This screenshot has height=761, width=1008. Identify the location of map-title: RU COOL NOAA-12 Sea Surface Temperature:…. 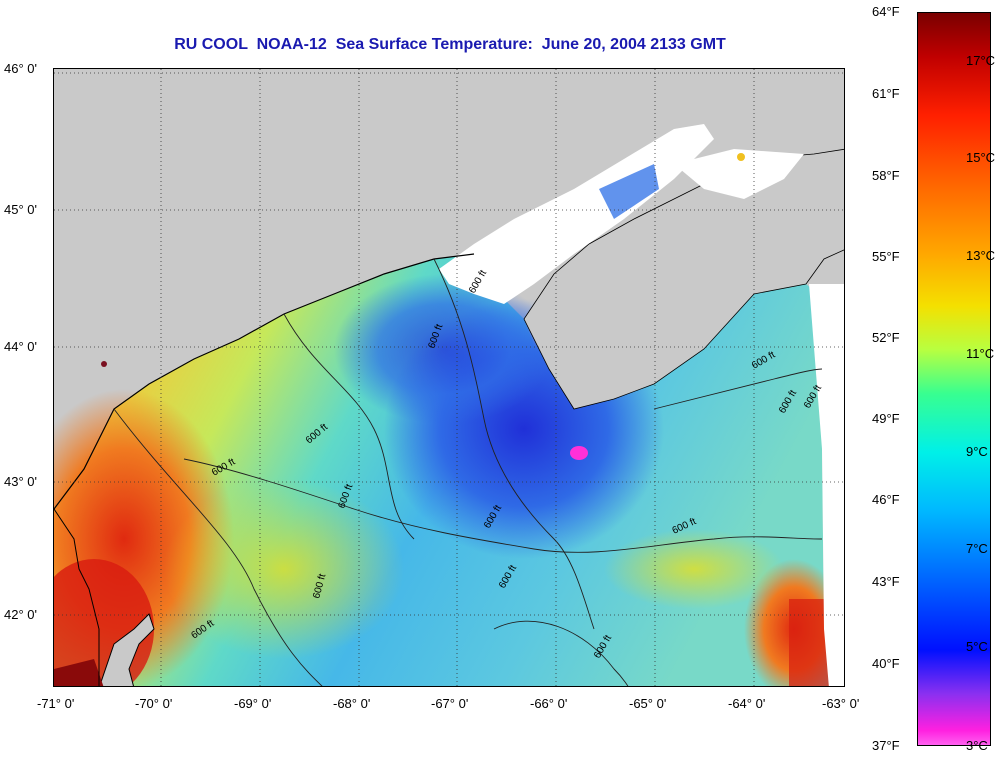
(450, 44).